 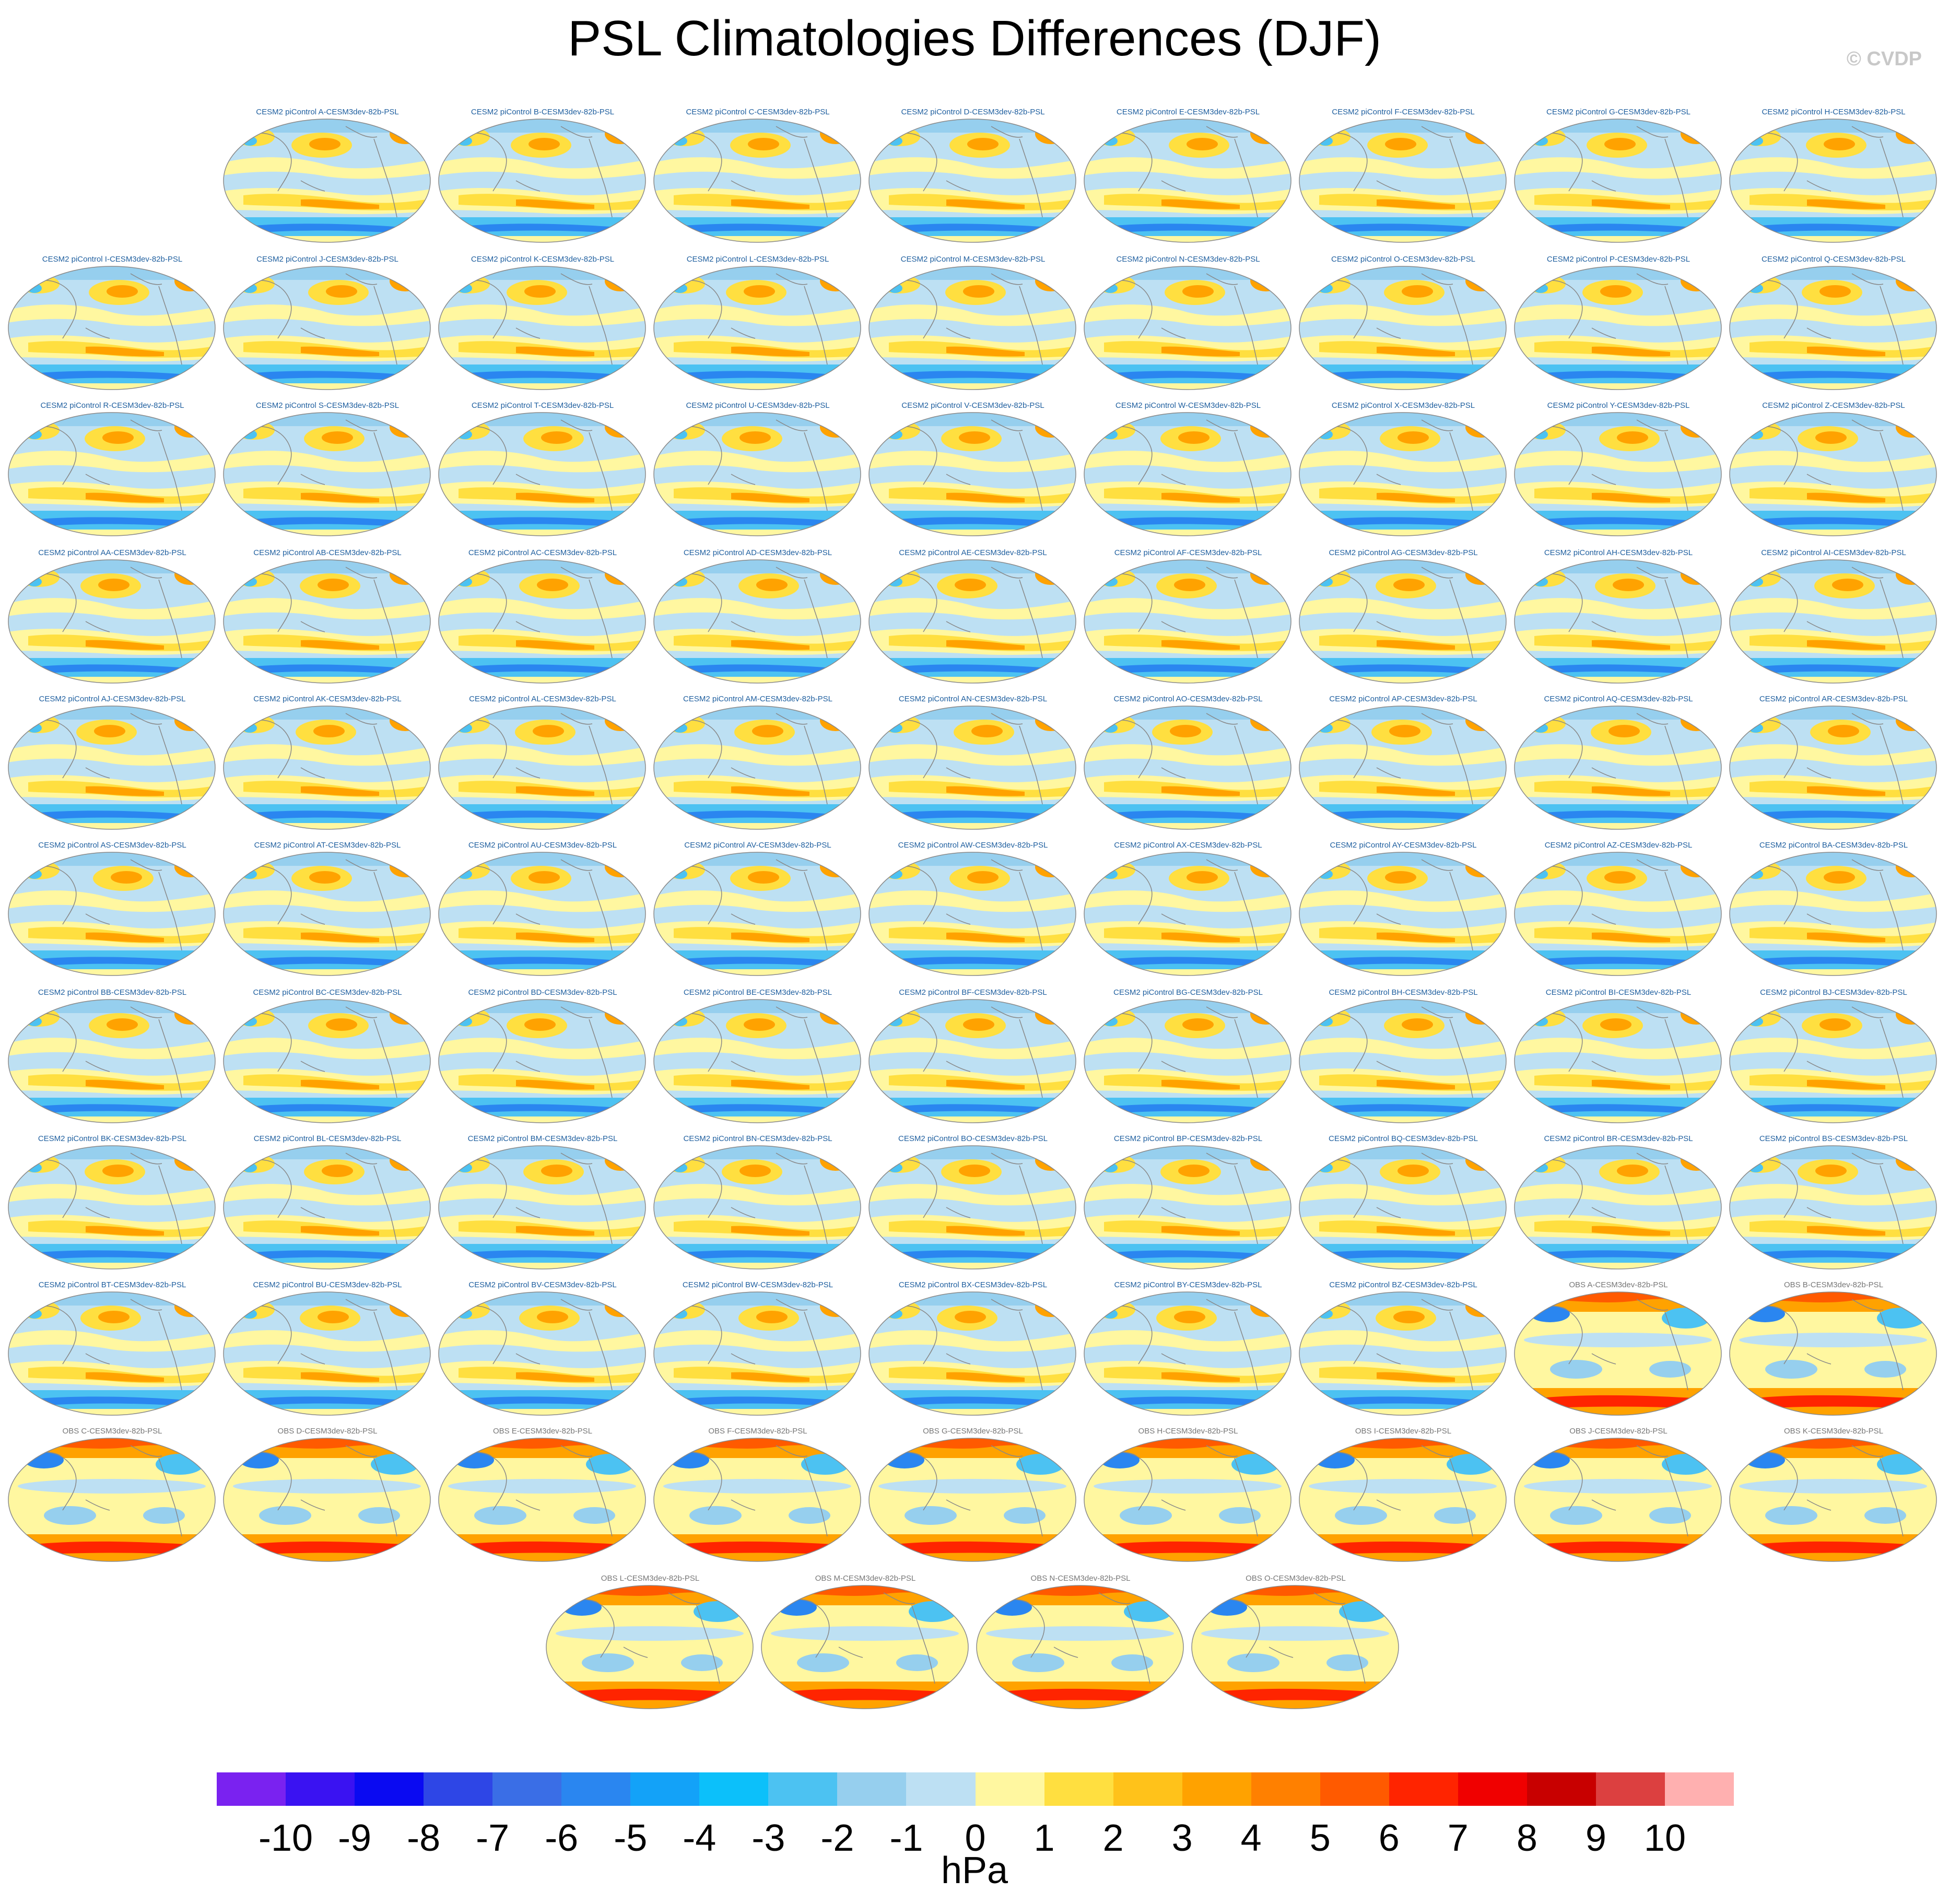 I want to click on map-panel: CESM2 piControl BW-CESM3dev-82b-PSL, so click(x=758, y=1348).